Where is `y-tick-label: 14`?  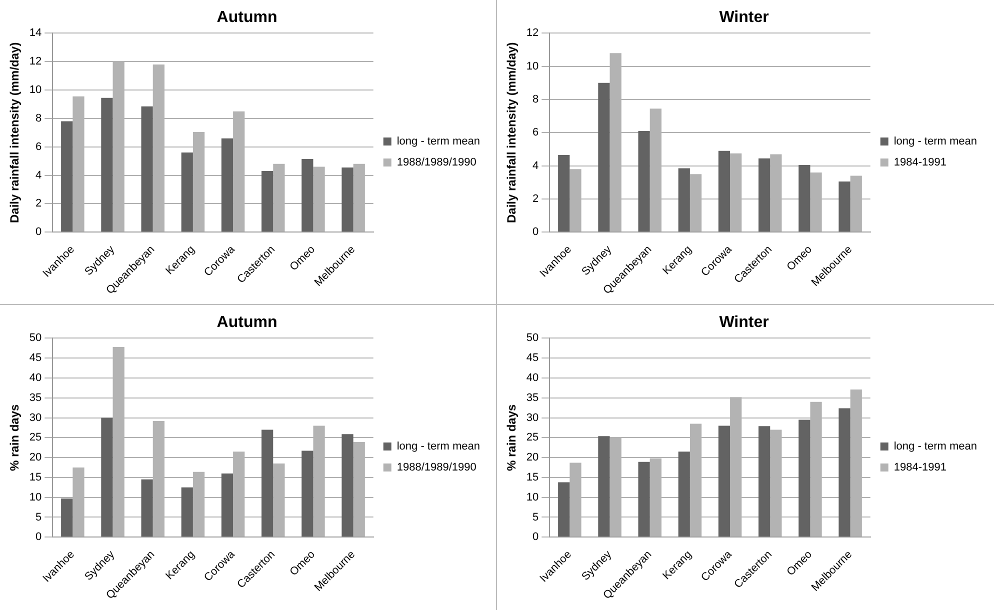
y-tick-label: 14 is located at coordinates (35, 33).